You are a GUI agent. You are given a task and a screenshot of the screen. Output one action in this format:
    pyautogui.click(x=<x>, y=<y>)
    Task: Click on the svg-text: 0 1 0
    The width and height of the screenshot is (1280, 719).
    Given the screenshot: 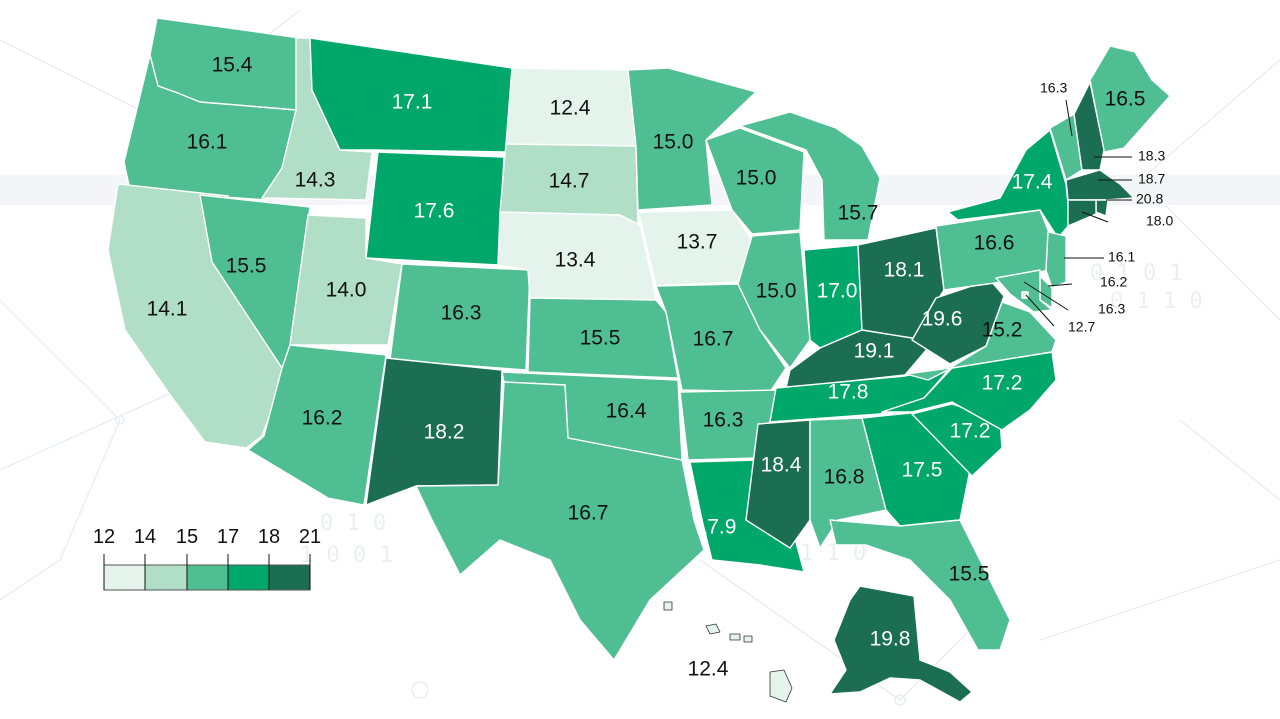 What is the action you would take?
    pyautogui.click(x=353, y=523)
    